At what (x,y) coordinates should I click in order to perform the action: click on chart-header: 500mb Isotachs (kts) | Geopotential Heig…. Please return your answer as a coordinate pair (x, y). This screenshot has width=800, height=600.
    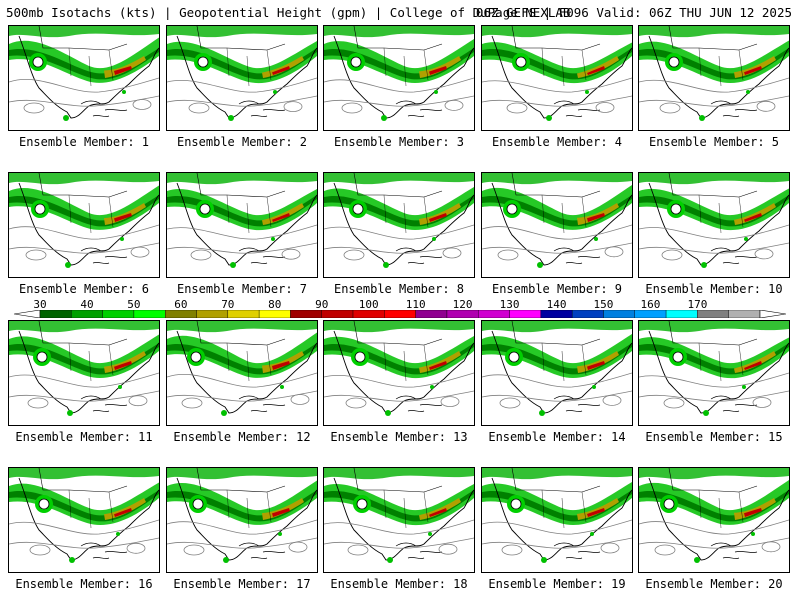
    Looking at the image, I should click on (401, 13).